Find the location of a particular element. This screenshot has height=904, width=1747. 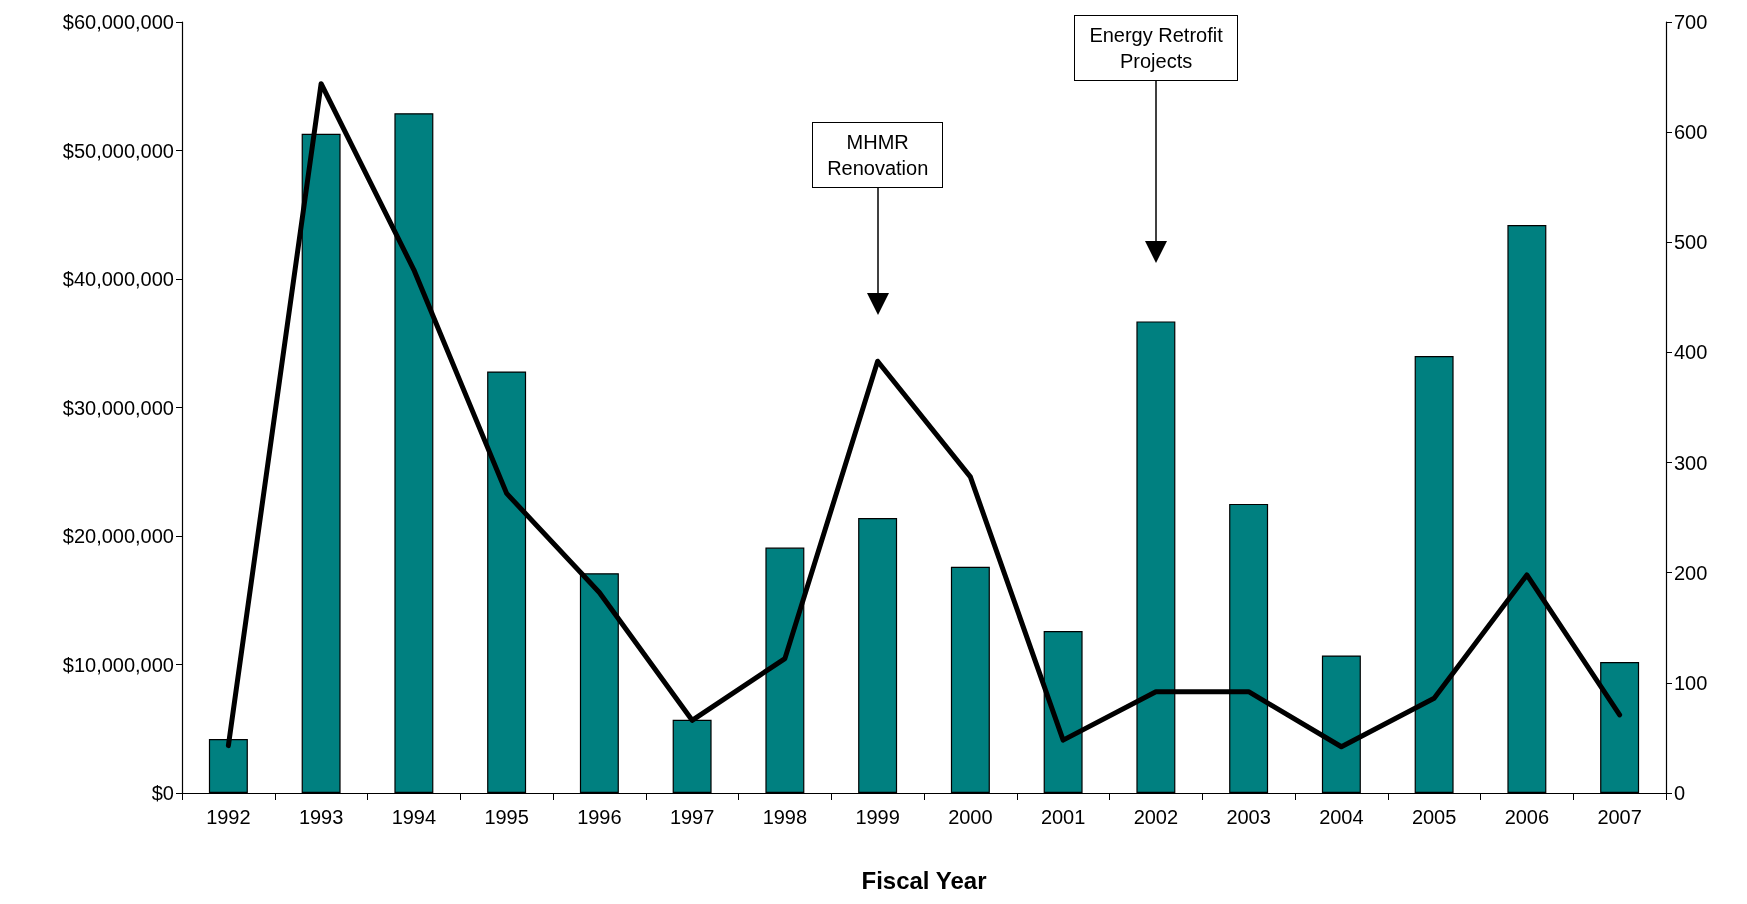

x-tick-label: 1999 is located at coordinates (877, 817).